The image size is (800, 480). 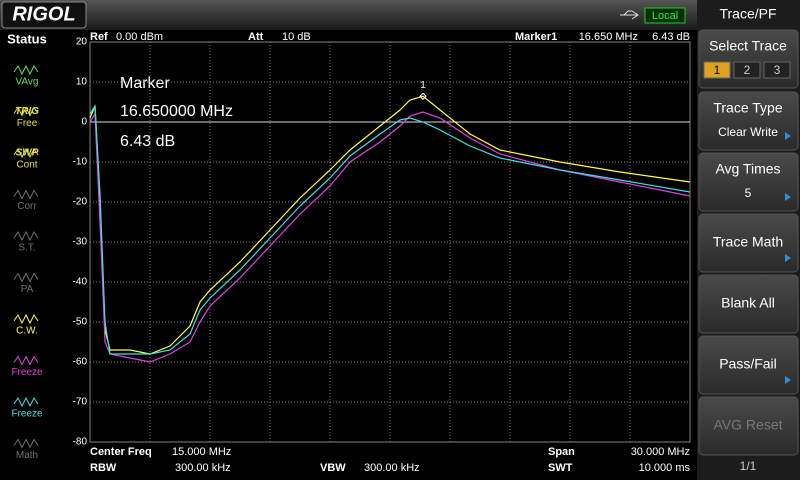 I want to click on y-tick-label: -80, so click(x=80, y=442).